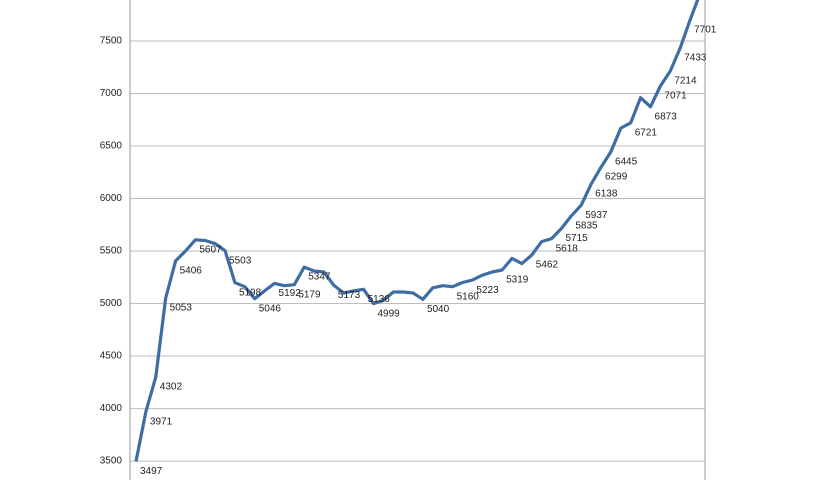 This screenshot has height=480, width=840. I want to click on data-label: 5053, so click(181, 308).